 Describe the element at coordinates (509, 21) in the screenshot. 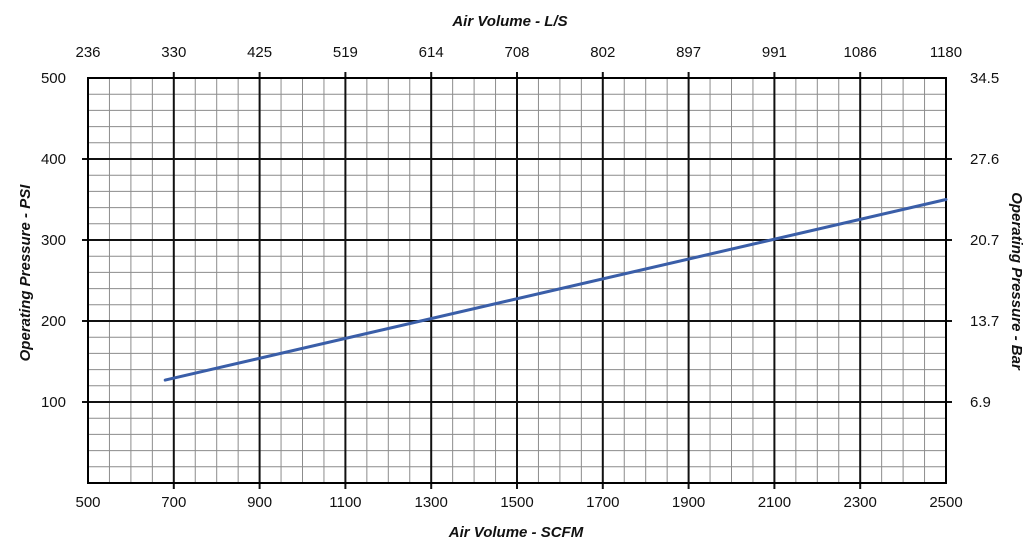

I see `x-axis-title-top: Air Volume - L/S` at that location.